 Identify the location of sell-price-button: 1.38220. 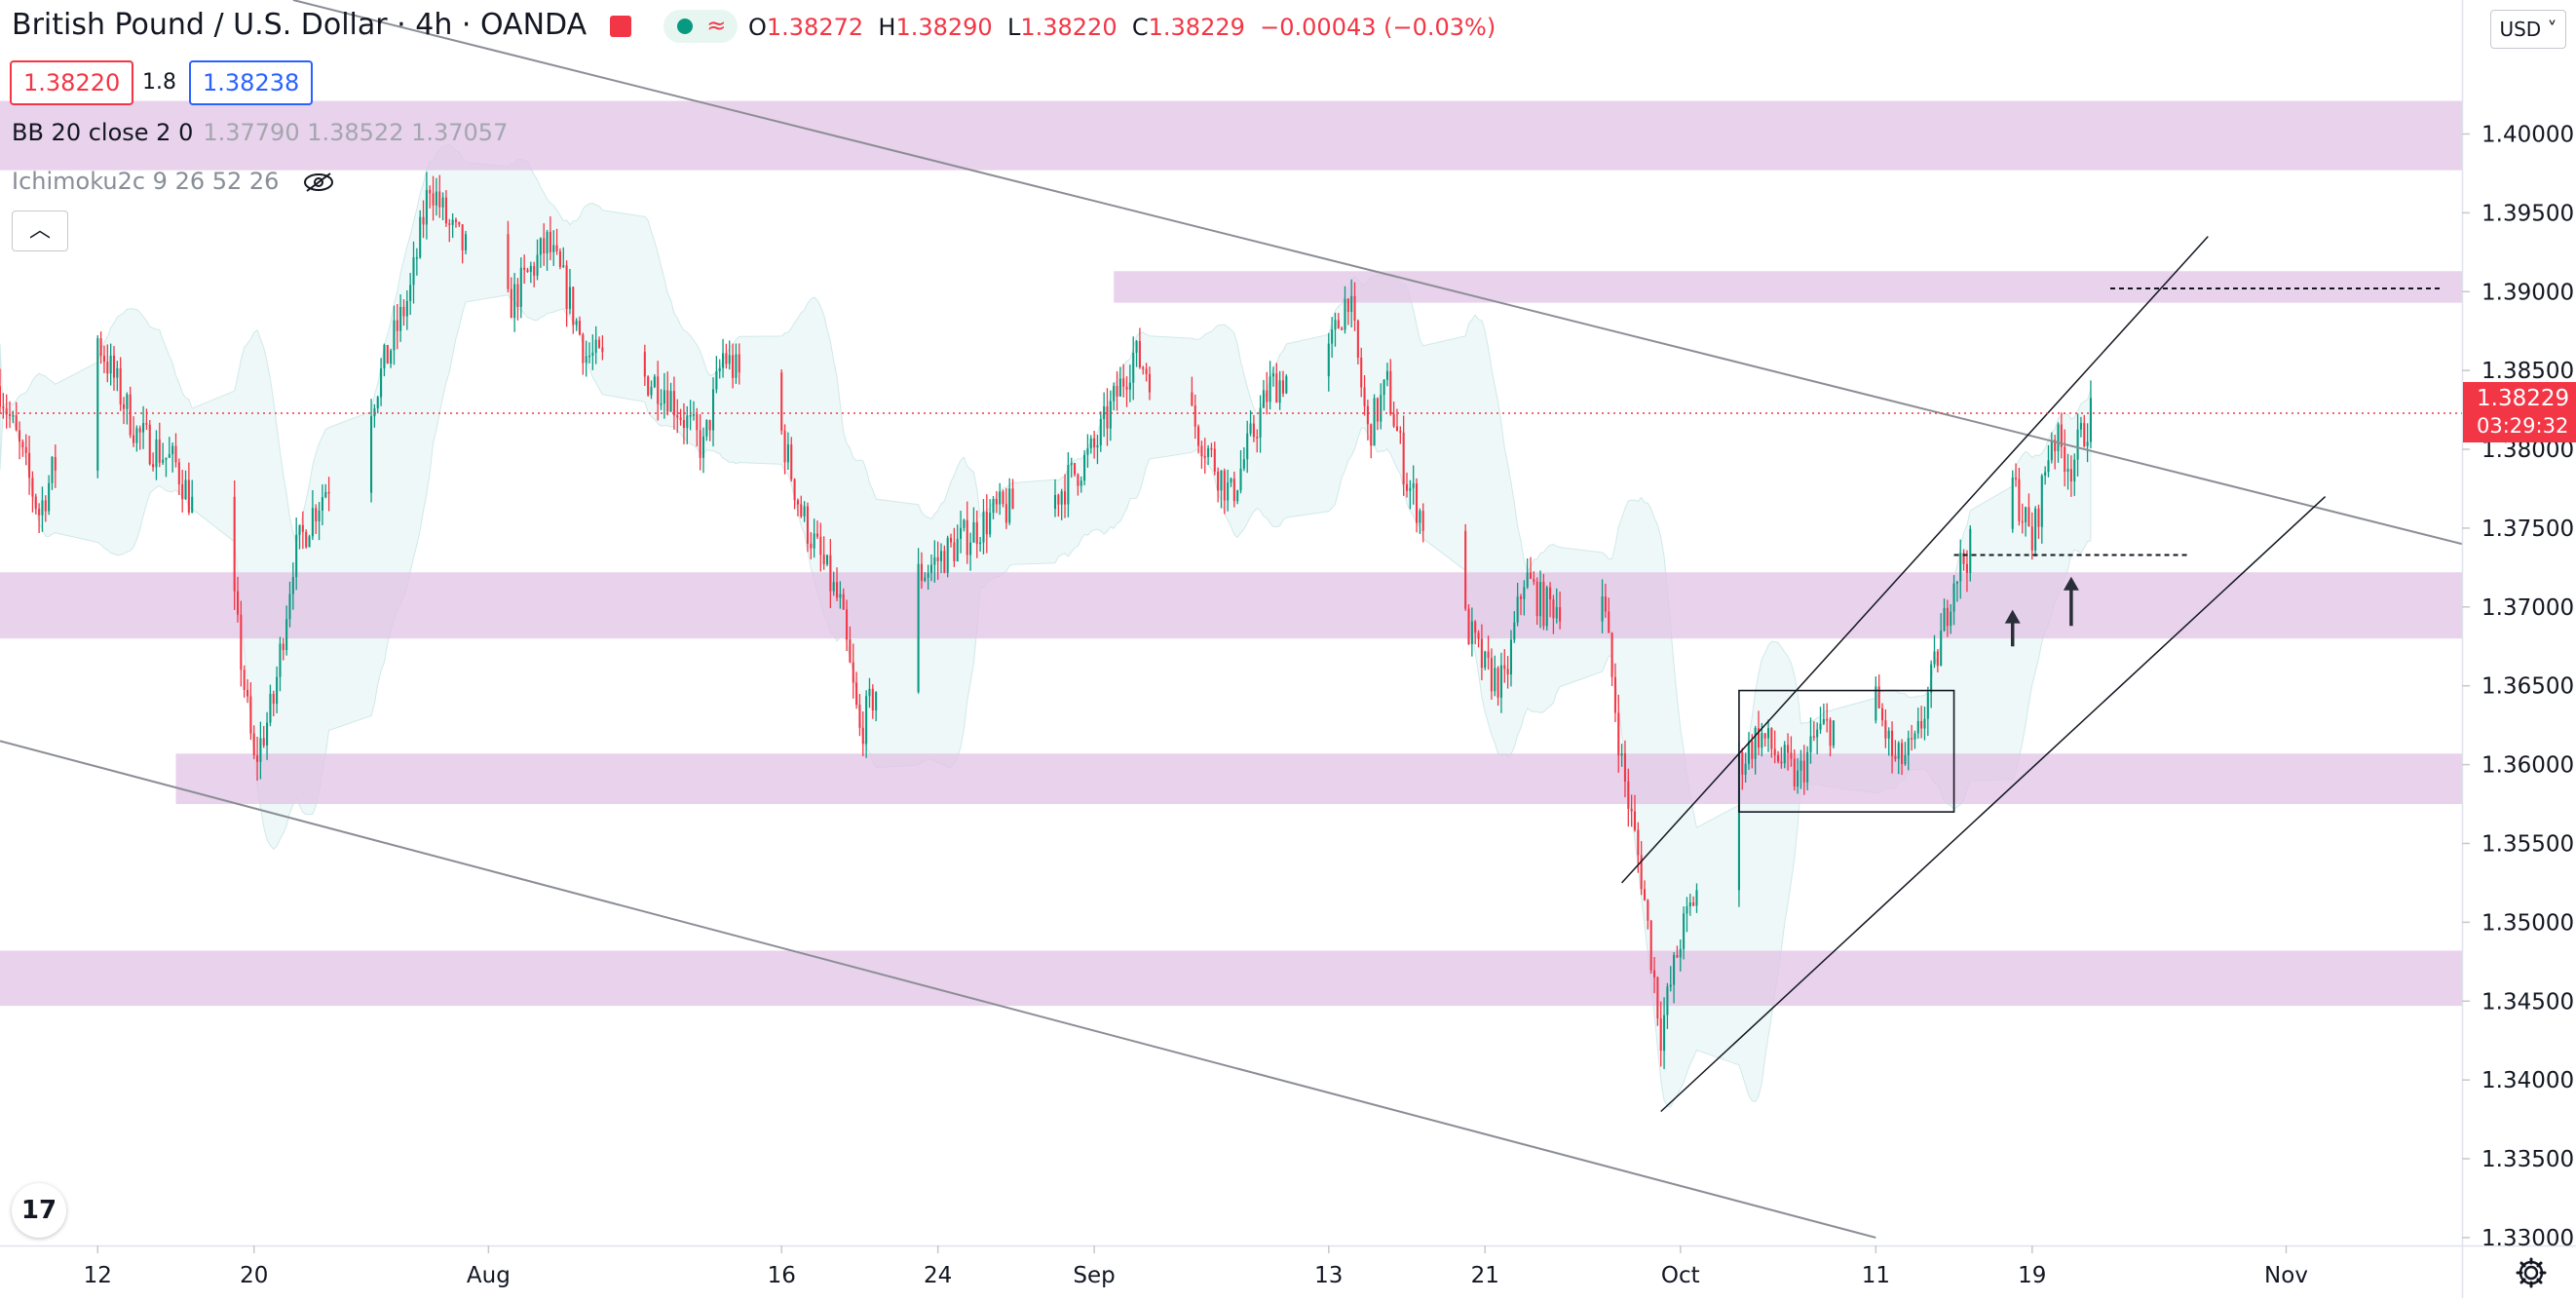
(72, 83).